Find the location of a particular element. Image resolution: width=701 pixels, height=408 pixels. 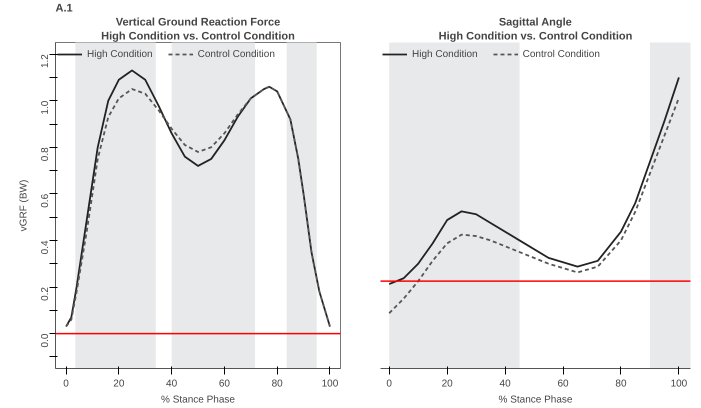

y-tick-label: 0.6 is located at coordinates (45, 200).